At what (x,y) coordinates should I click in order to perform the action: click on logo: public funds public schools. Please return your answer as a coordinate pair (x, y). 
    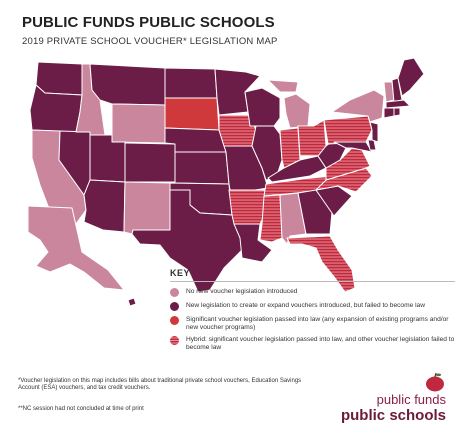
    Looking at the image, I should click on (393, 398).